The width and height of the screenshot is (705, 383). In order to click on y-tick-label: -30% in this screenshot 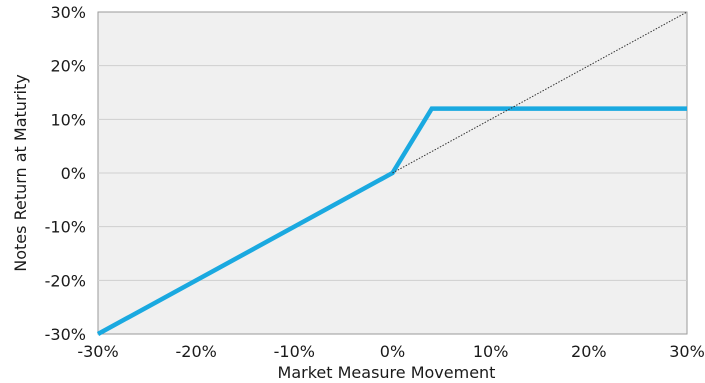, I will do `click(65, 334)`.